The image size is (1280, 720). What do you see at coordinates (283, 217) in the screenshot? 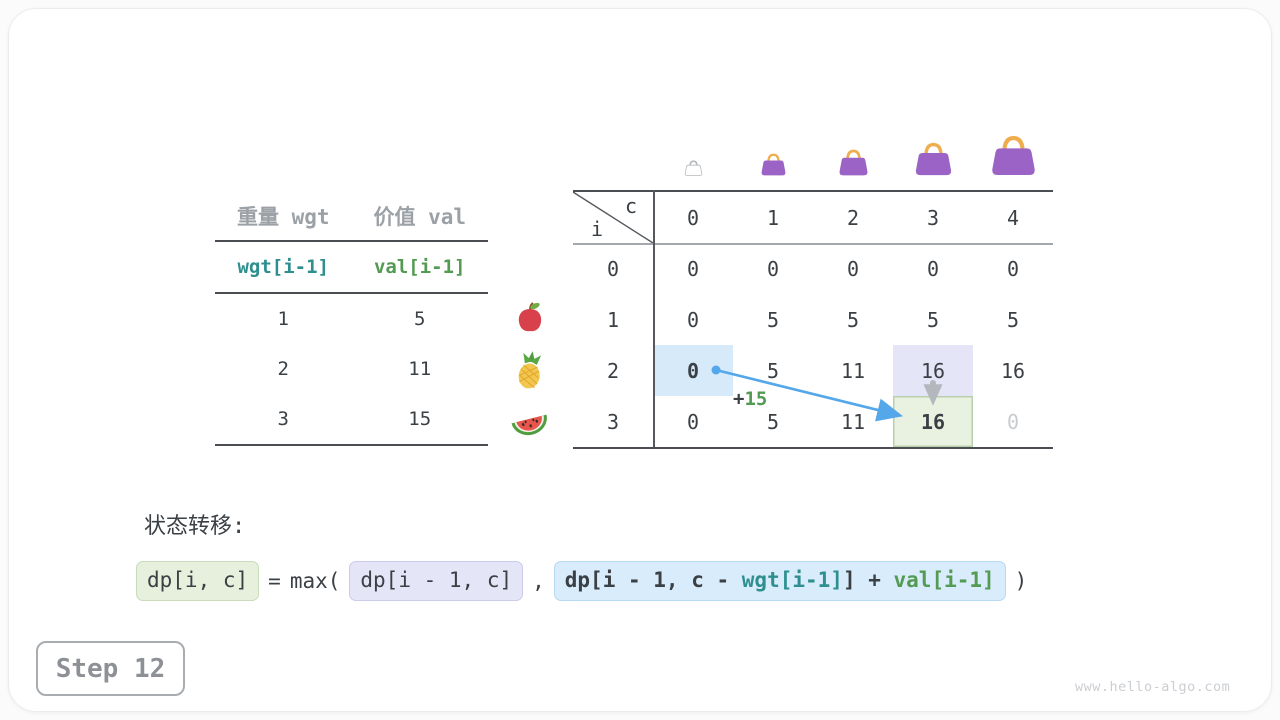
I see `items-header-0: 重量 wgt` at bounding box center [283, 217].